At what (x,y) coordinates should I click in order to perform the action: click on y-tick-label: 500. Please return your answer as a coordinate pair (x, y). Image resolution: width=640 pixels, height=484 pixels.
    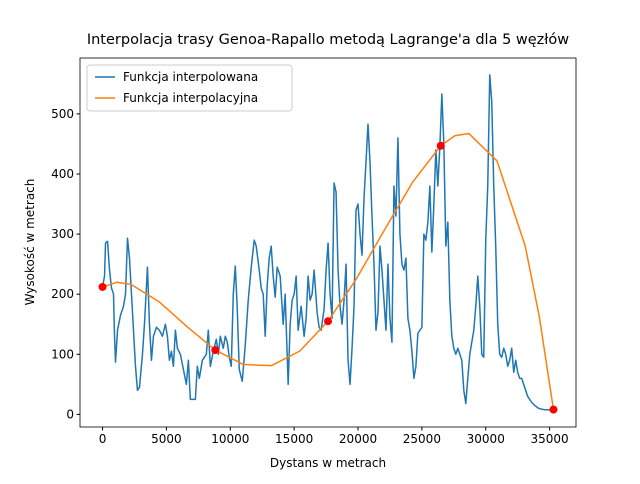
    Looking at the image, I should click on (62, 114).